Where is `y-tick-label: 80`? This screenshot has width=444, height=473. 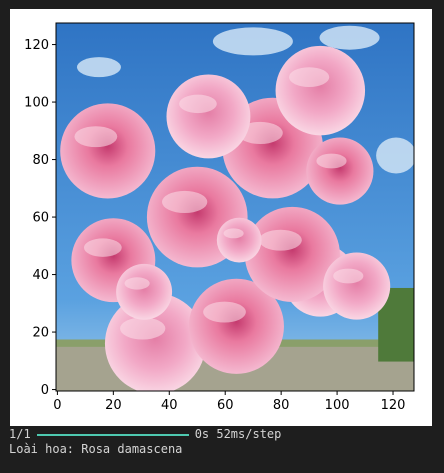 y-tick-label: 80 is located at coordinates (40, 160).